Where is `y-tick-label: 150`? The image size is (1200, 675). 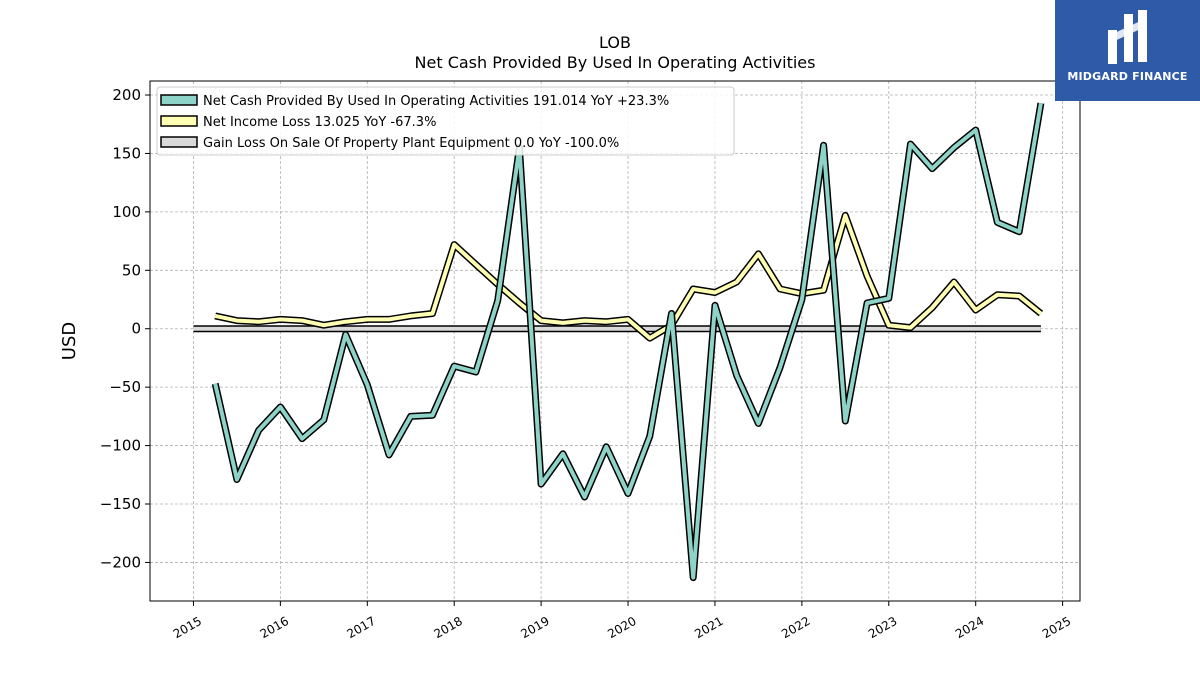 y-tick-label: 150 is located at coordinates (126, 153).